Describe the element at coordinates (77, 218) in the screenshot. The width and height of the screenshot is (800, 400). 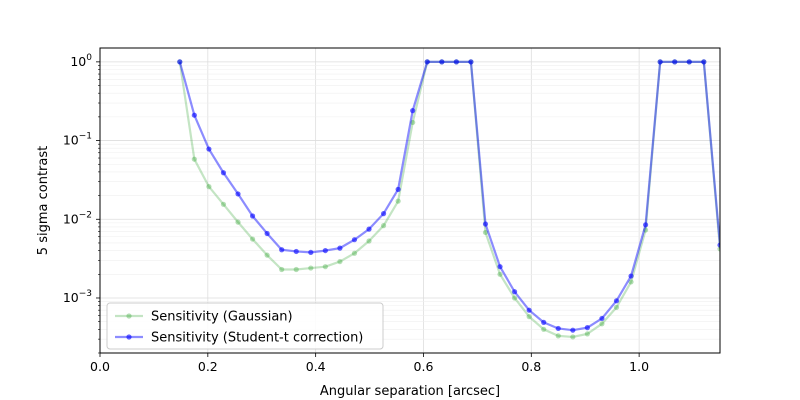
I see `y-tick-label: 10⁻²` at that location.